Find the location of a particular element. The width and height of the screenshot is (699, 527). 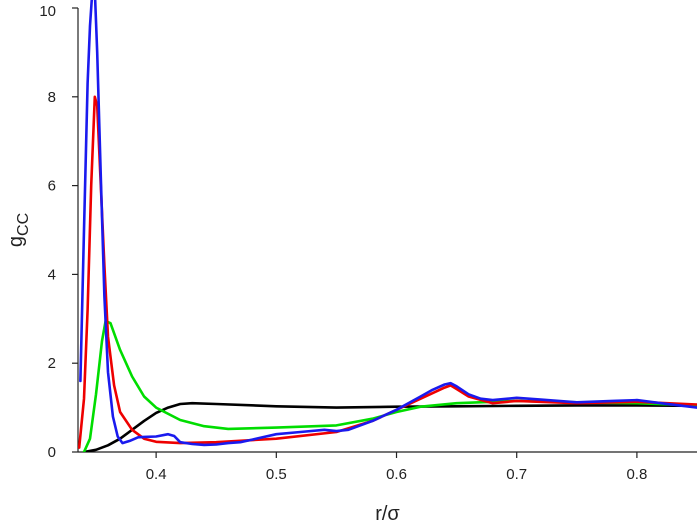

x-tick-label: 0.5 is located at coordinates (276, 474).